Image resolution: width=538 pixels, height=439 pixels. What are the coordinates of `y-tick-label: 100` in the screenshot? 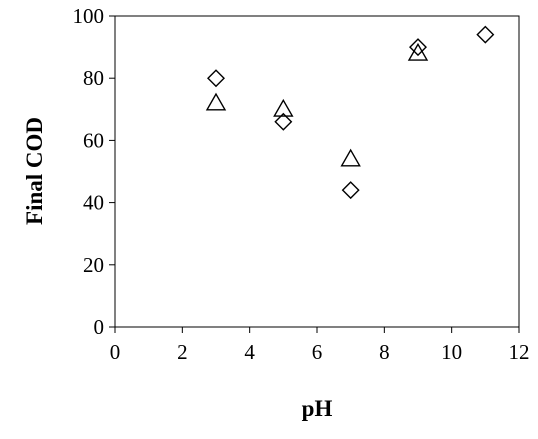 It's located at (89, 16).